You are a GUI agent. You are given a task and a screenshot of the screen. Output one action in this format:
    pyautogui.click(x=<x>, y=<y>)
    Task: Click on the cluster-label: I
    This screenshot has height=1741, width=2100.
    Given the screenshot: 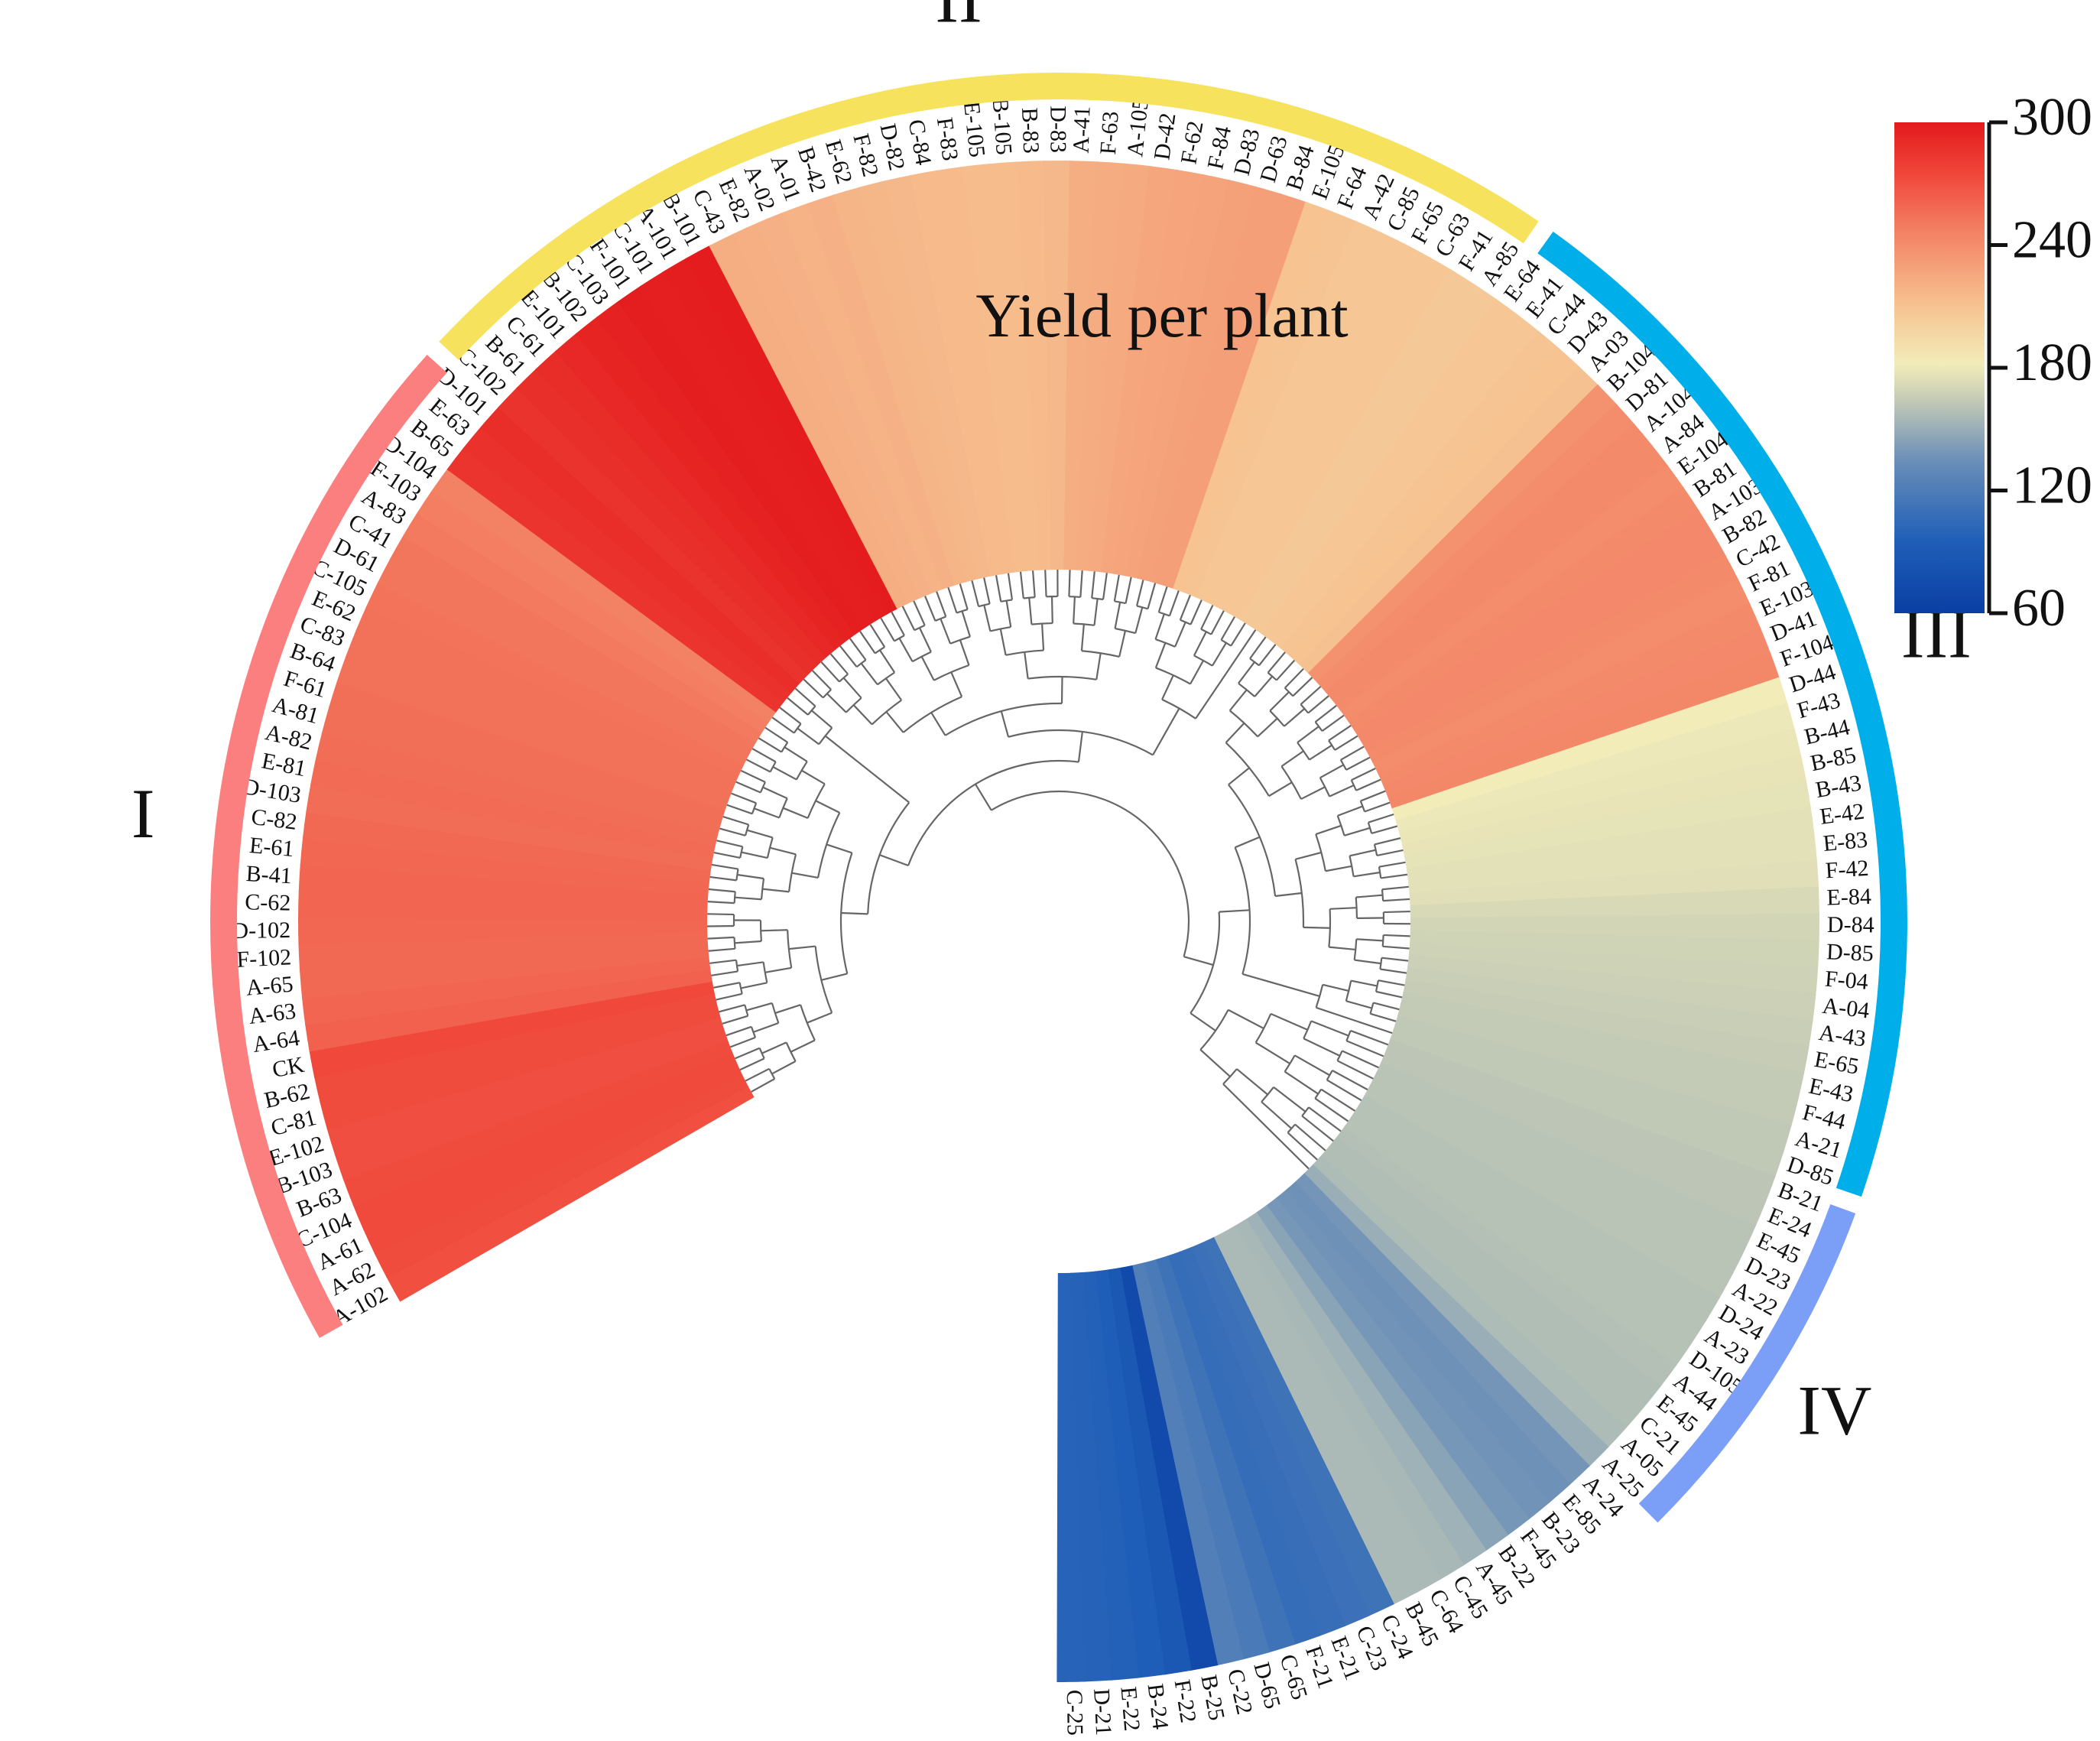 What is the action you would take?
    pyautogui.click(x=143, y=814)
    